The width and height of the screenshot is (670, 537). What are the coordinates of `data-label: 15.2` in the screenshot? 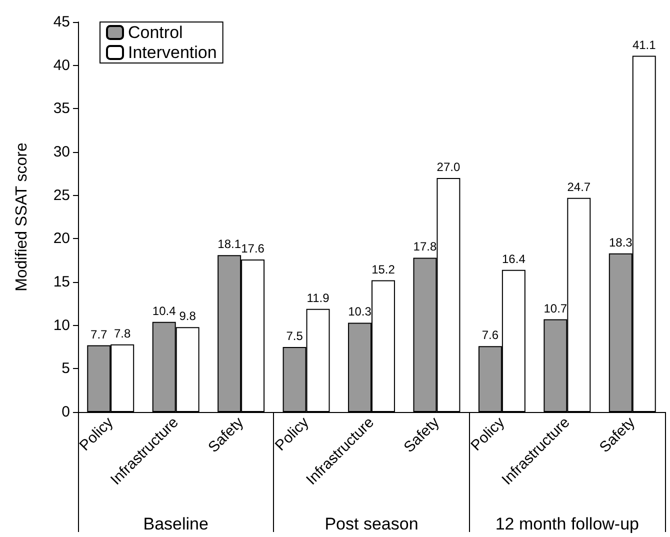 It's located at (384, 269).